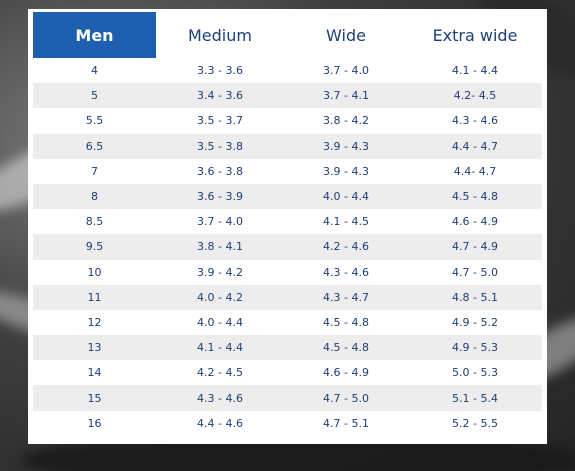 The height and width of the screenshot is (471, 575). Describe the element at coordinates (220, 272) in the screenshot. I see `medium-cell: 3.9 - 4.2` at that location.